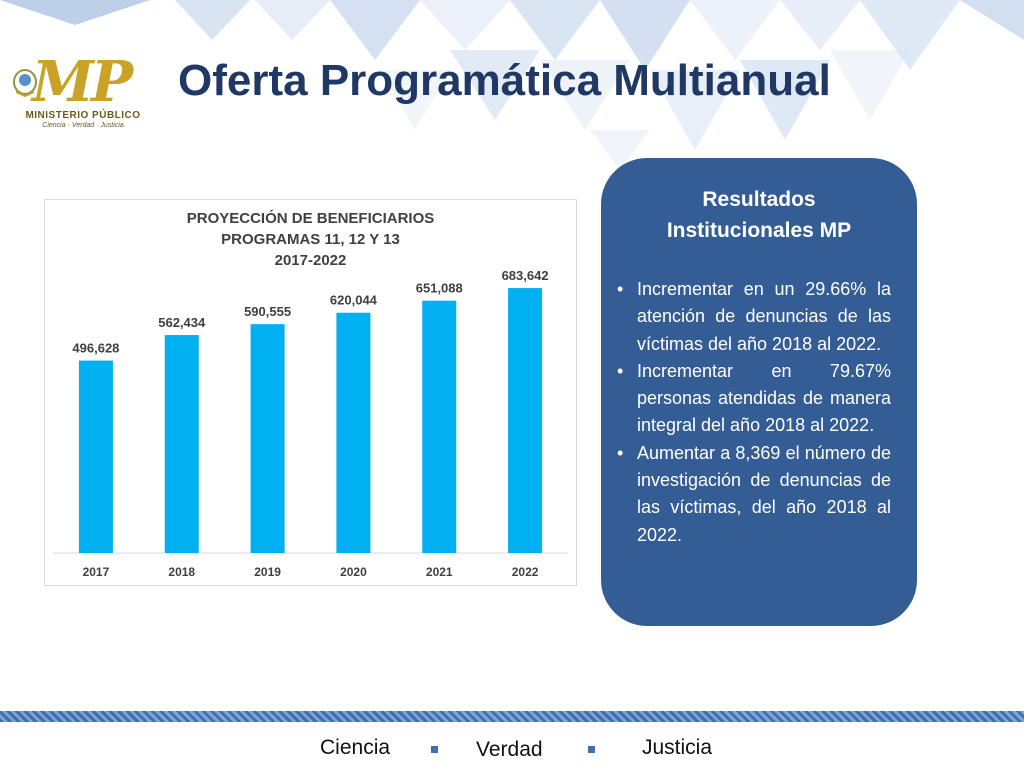  Describe the element at coordinates (759, 230) in the screenshot. I see `results-title-line-2: Institucionales MP` at that location.